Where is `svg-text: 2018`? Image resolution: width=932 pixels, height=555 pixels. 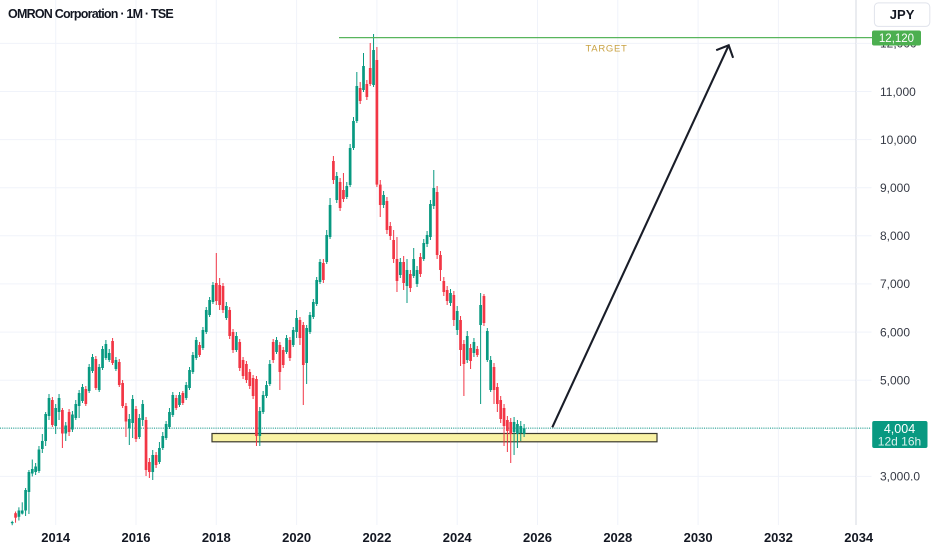
svg-text: 2018 is located at coordinates (216, 537).